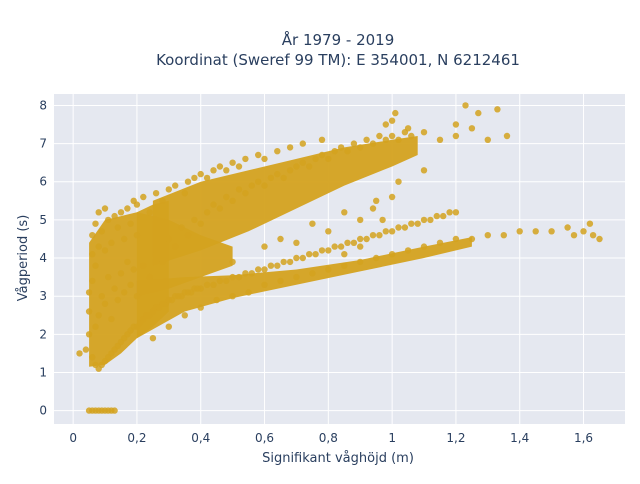 The width and height of the screenshot is (640, 484). What do you see at coordinates (23, 258) in the screenshot?
I see `y-axis-title: Vågperiod (s)` at bounding box center [23, 258].